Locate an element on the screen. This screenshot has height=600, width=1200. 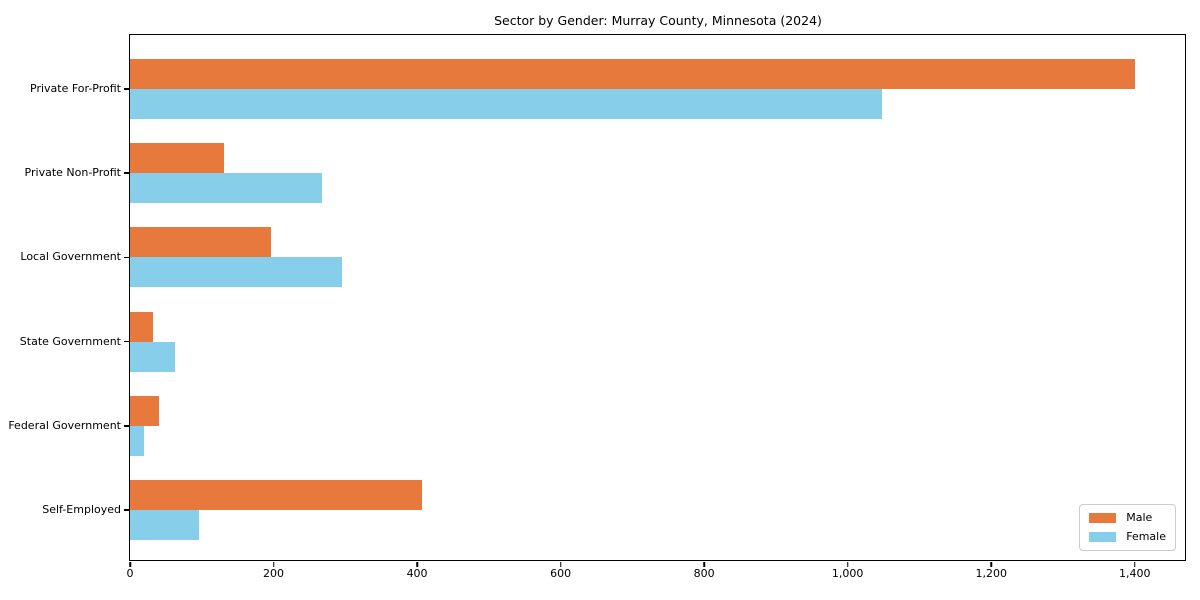
bar-male-self-employed is located at coordinates (276, 495).